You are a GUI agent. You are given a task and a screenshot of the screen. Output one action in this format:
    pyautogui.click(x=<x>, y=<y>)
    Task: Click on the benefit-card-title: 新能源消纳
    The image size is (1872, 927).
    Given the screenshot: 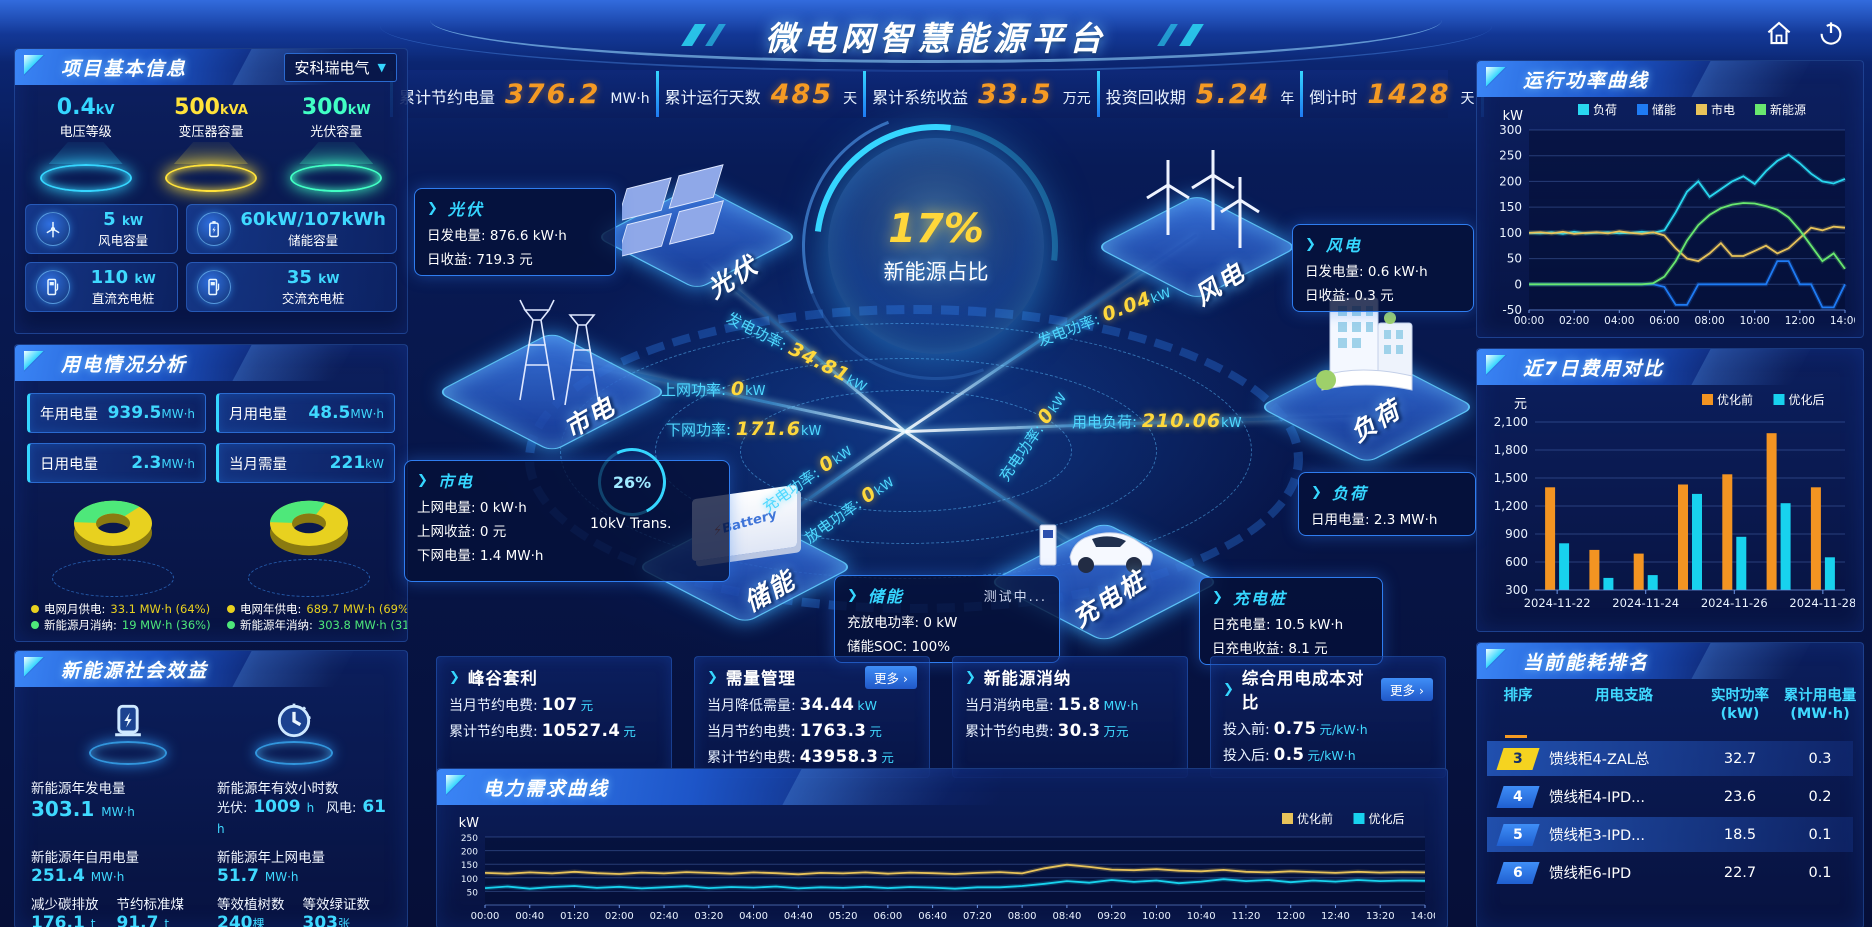 What is the action you would take?
    pyautogui.click(x=1027, y=678)
    